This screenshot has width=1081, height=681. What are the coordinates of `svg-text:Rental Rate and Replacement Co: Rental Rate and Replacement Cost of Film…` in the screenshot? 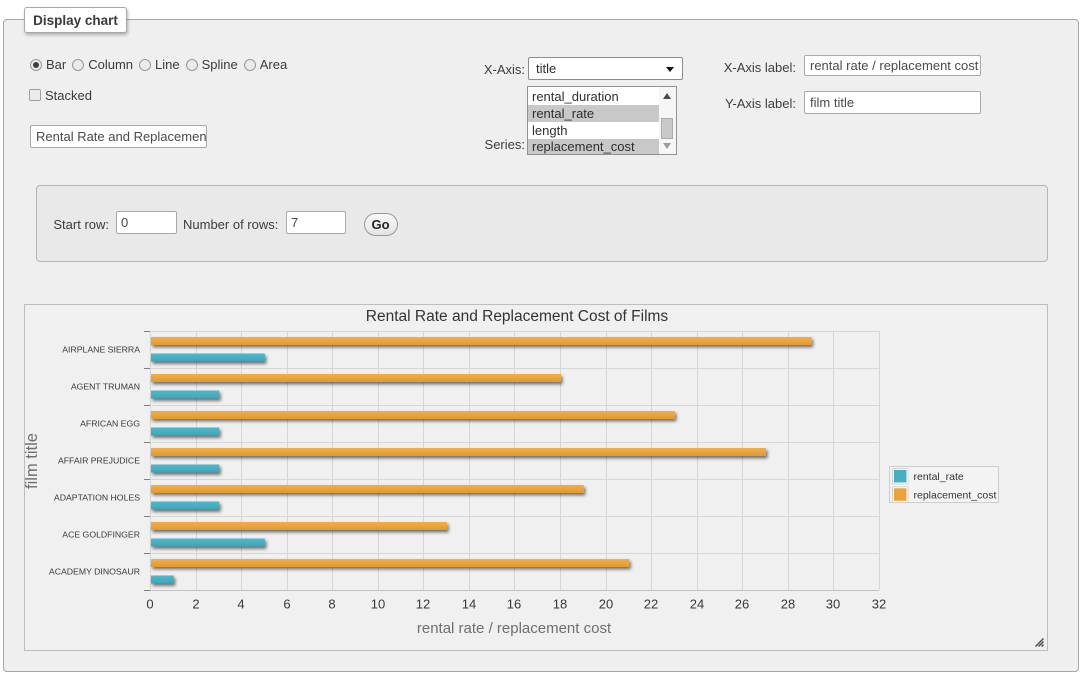 It's located at (517, 316).